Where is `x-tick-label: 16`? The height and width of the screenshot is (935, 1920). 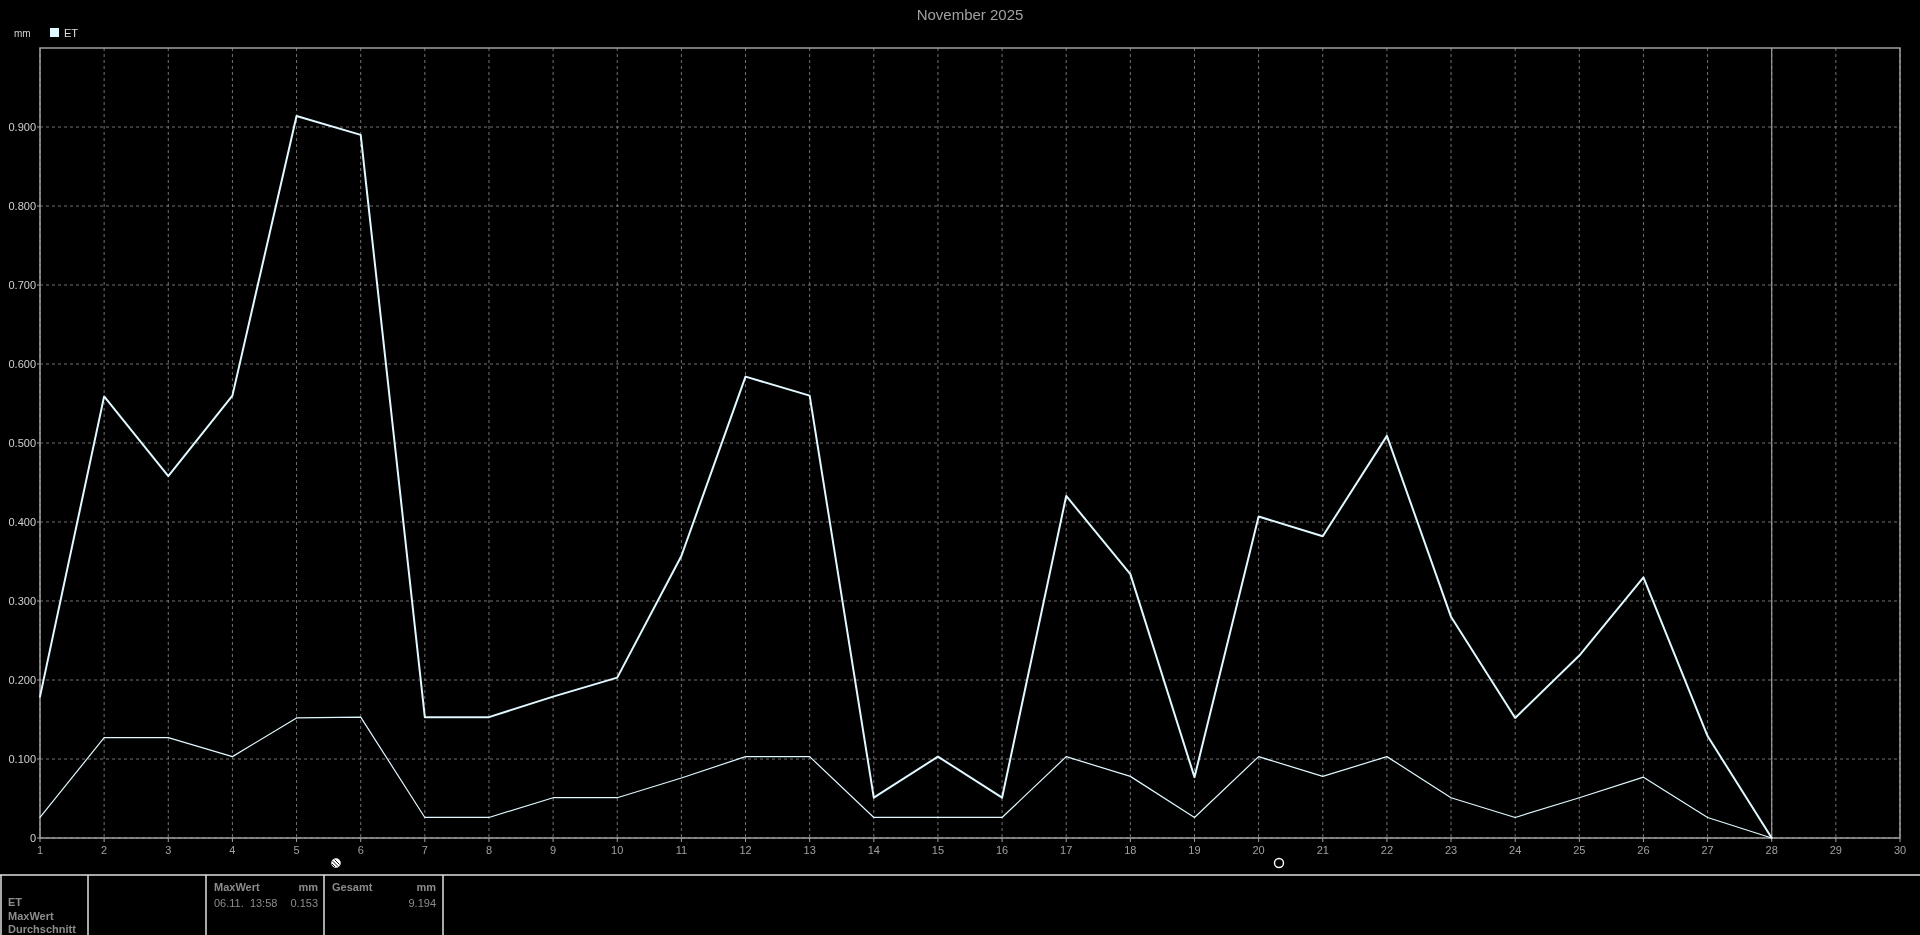
x-tick-label: 16 is located at coordinates (1002, 850).